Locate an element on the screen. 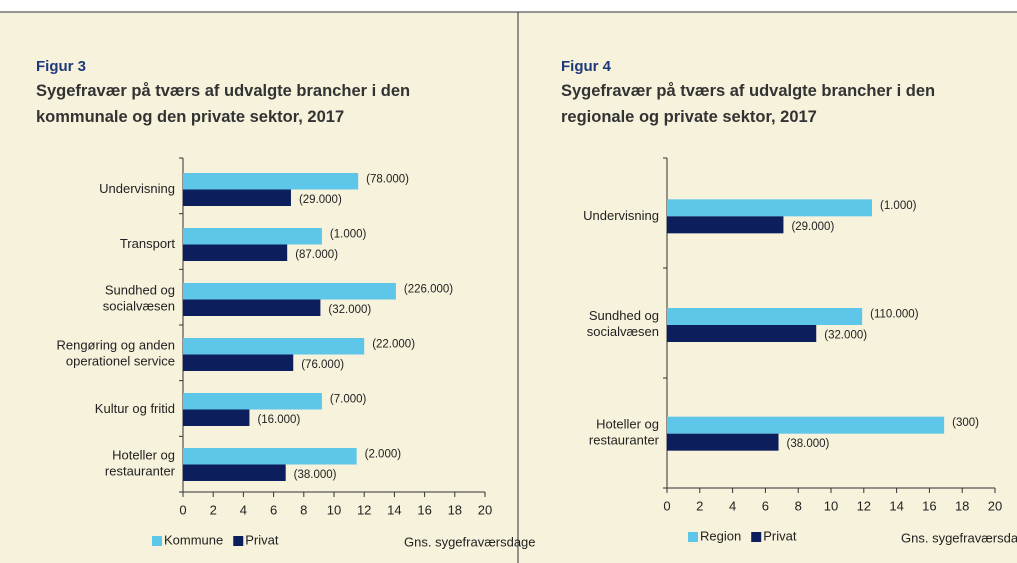 The width and height of the screenshot is (1017, 563). bar-label: (300) is located at coordinates (965, 423).